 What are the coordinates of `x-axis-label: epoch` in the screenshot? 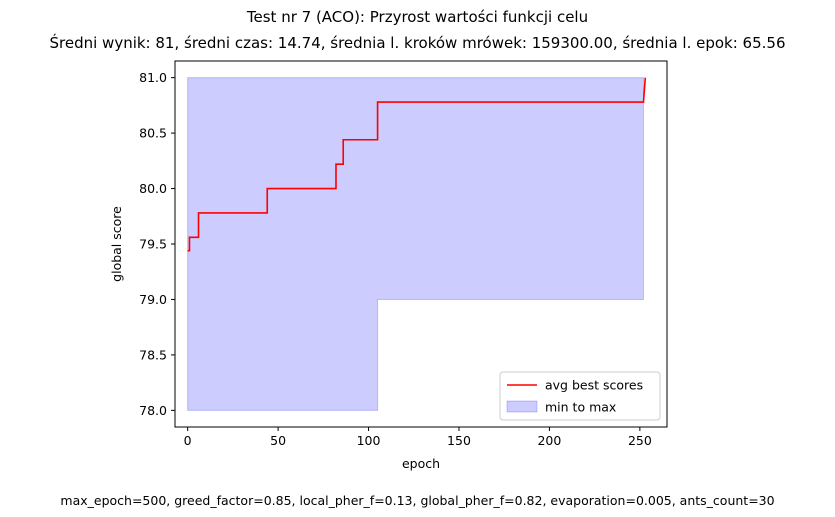 It's located at (421, 463).